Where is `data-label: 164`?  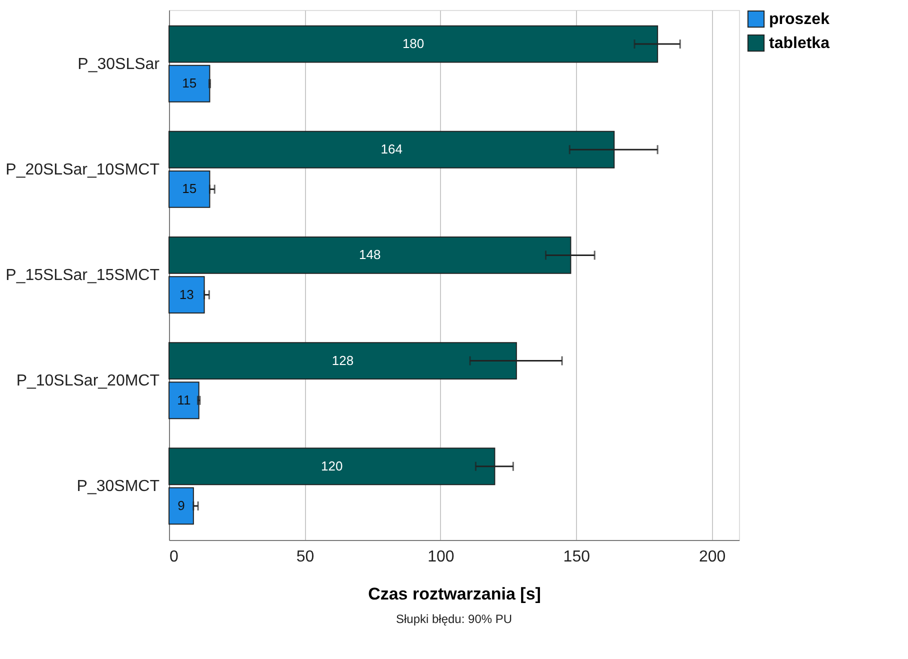
data-label: 164 is located at coordinates (391, 149).